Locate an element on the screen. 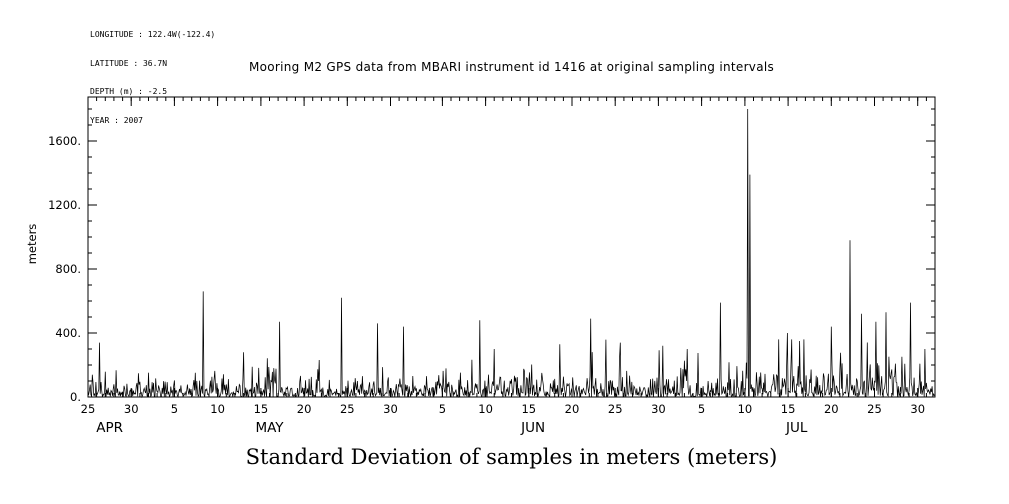 The width and height of the screenshot is (1009, 504). x-month-label: APR is located at coordinates (109, 428).